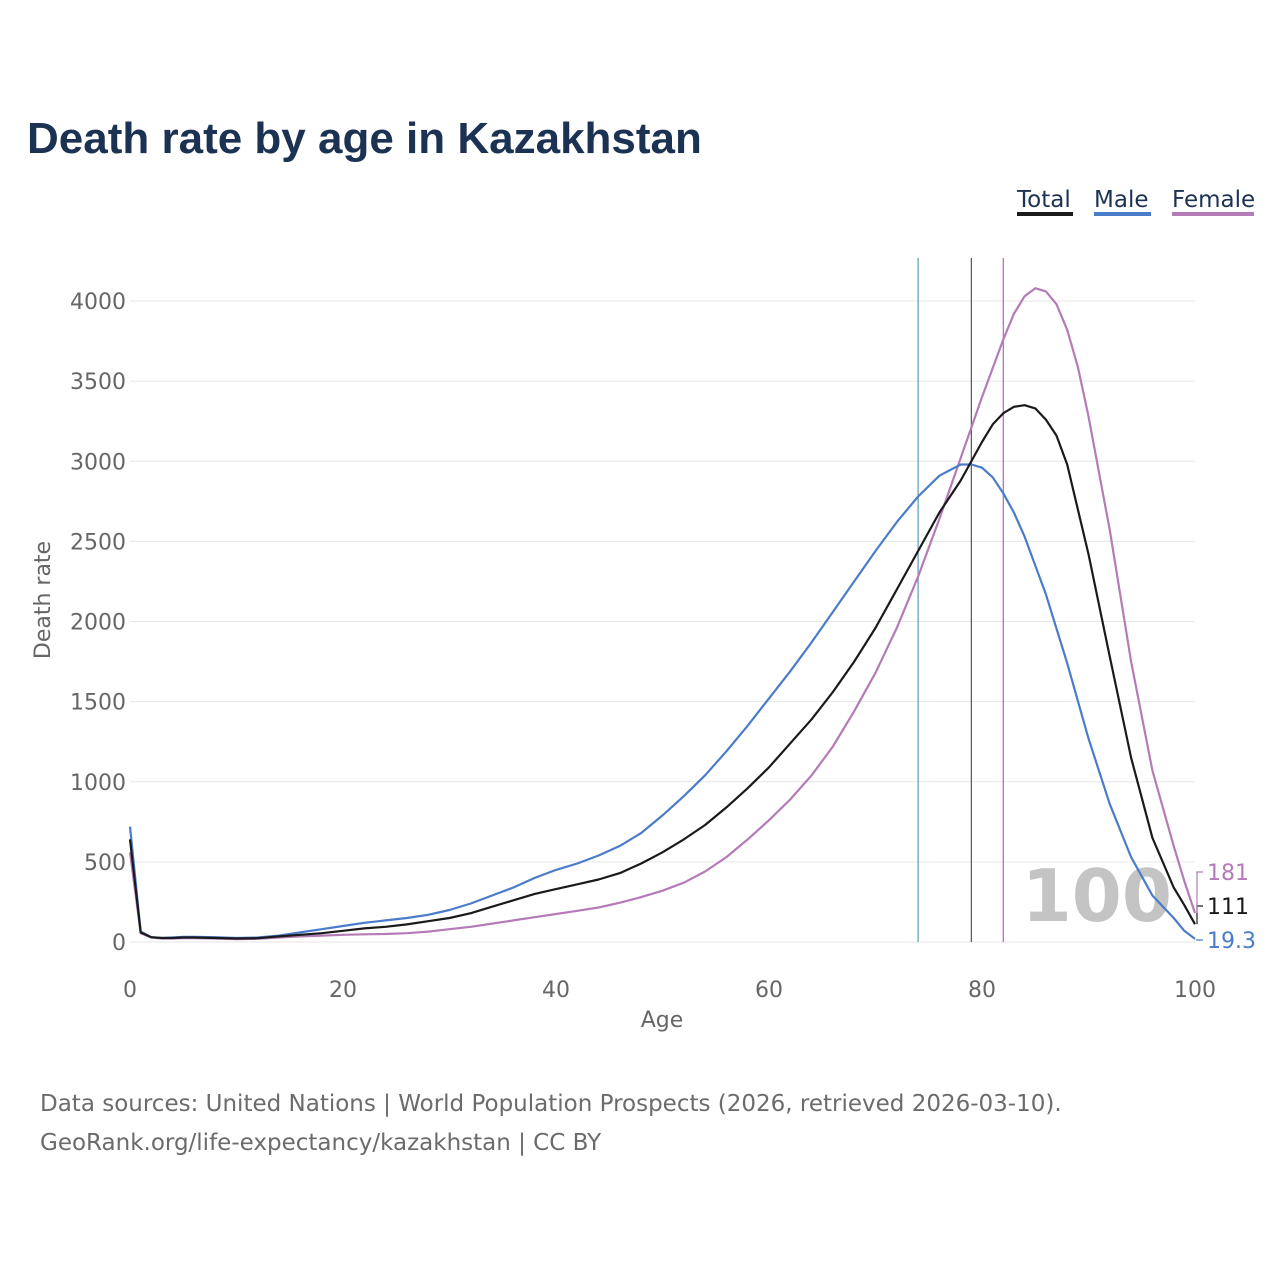 Image resolution: width=1280 pixels, height=1280 pixels. What do you see at coordinates (98, 302) in the screenshot?
I see `y-tick-label: 4000` at bounding box center [98, 302].